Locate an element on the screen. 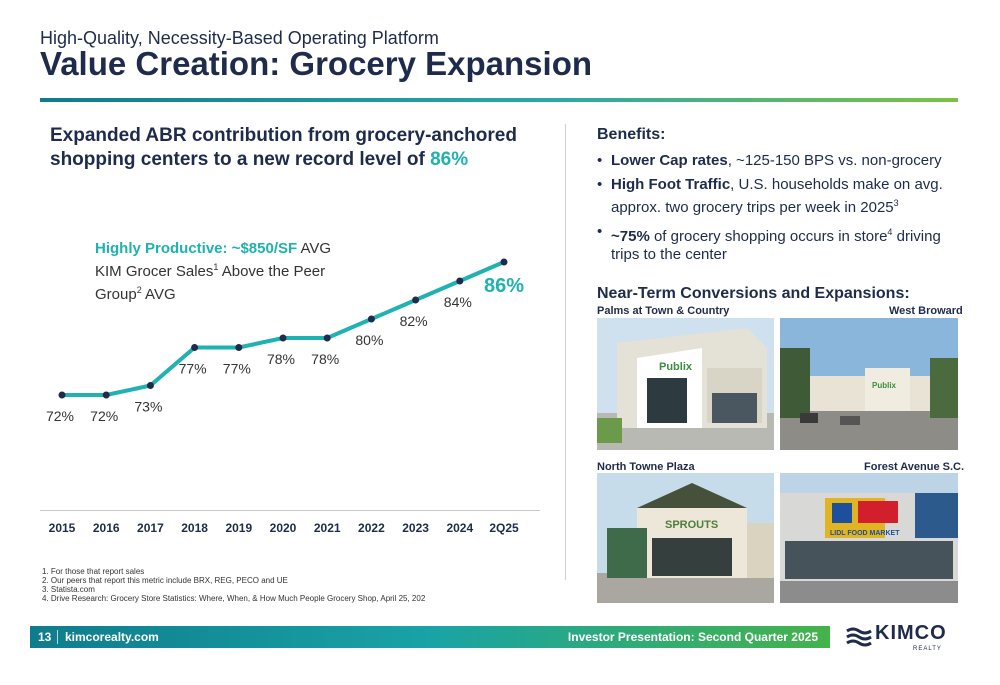  x-tick-label: 2022 is located at coordinates (371, 528).